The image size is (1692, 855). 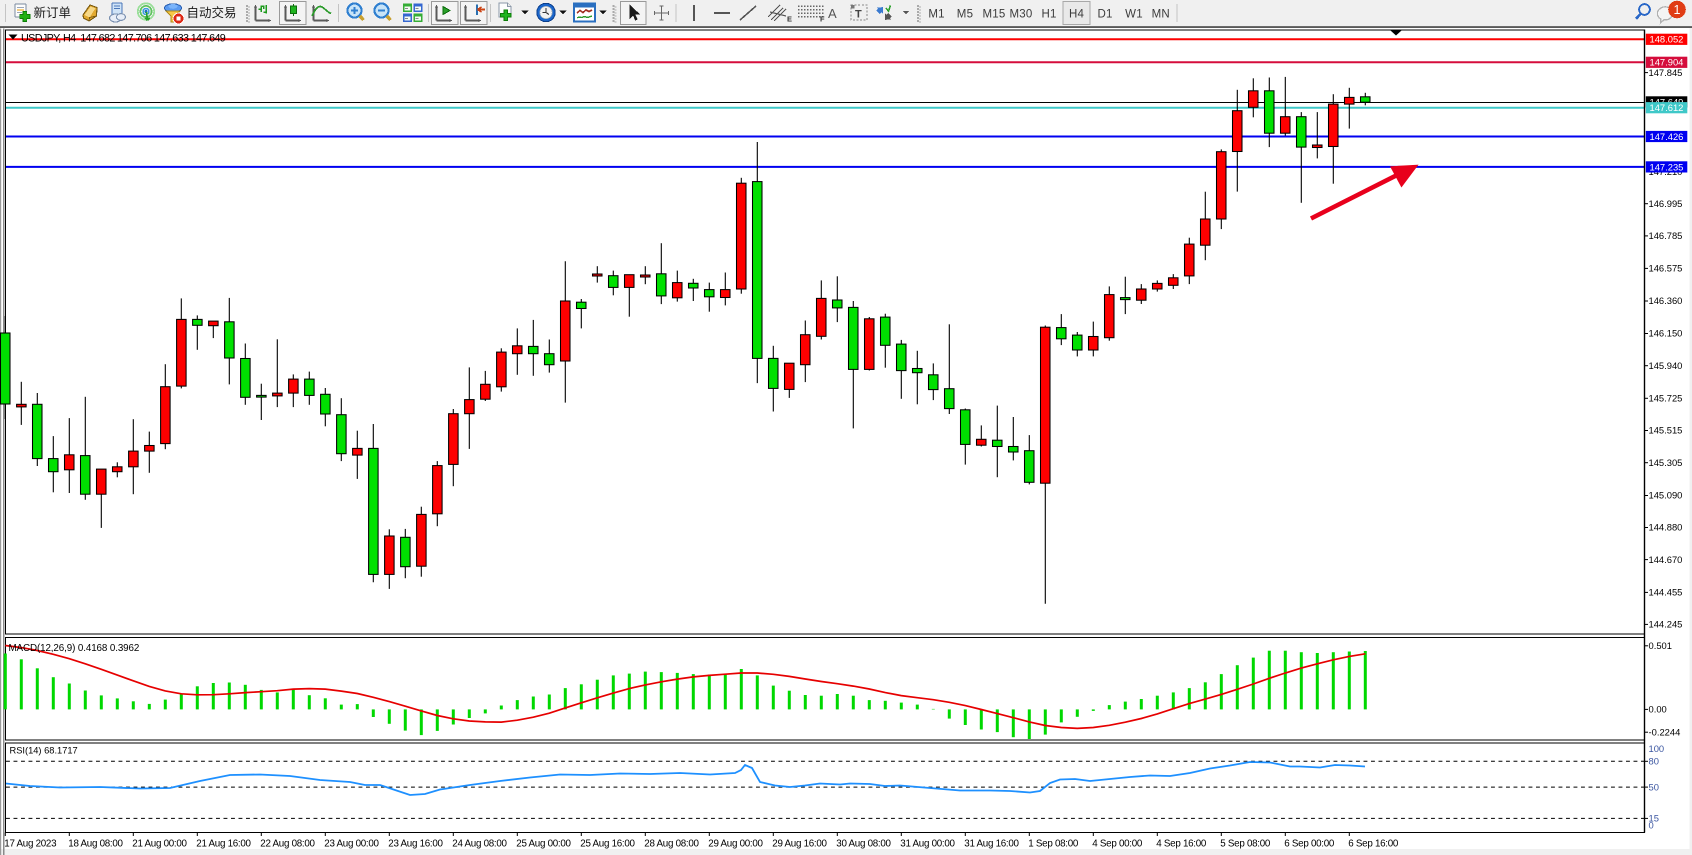 What do you see at coordinates (1134, 15) in the screenshot?
I see `svg-text: W1` at bounding box center [1134, 15].